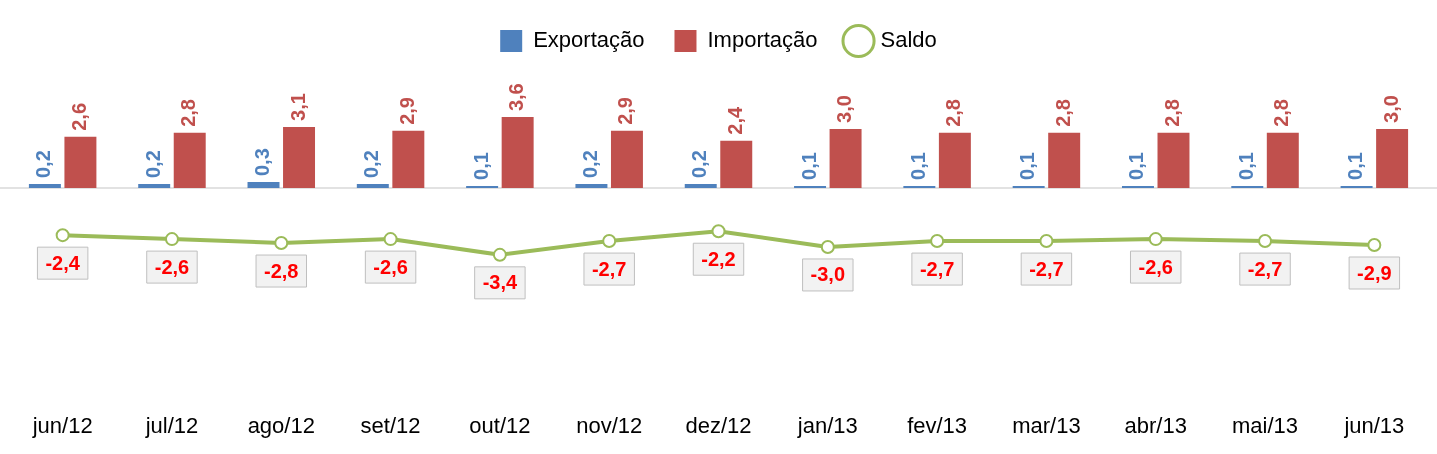  Describe the element at coordinates (827, 425) in the screenshot. I see `x-tick-label: jan/13` at that location.